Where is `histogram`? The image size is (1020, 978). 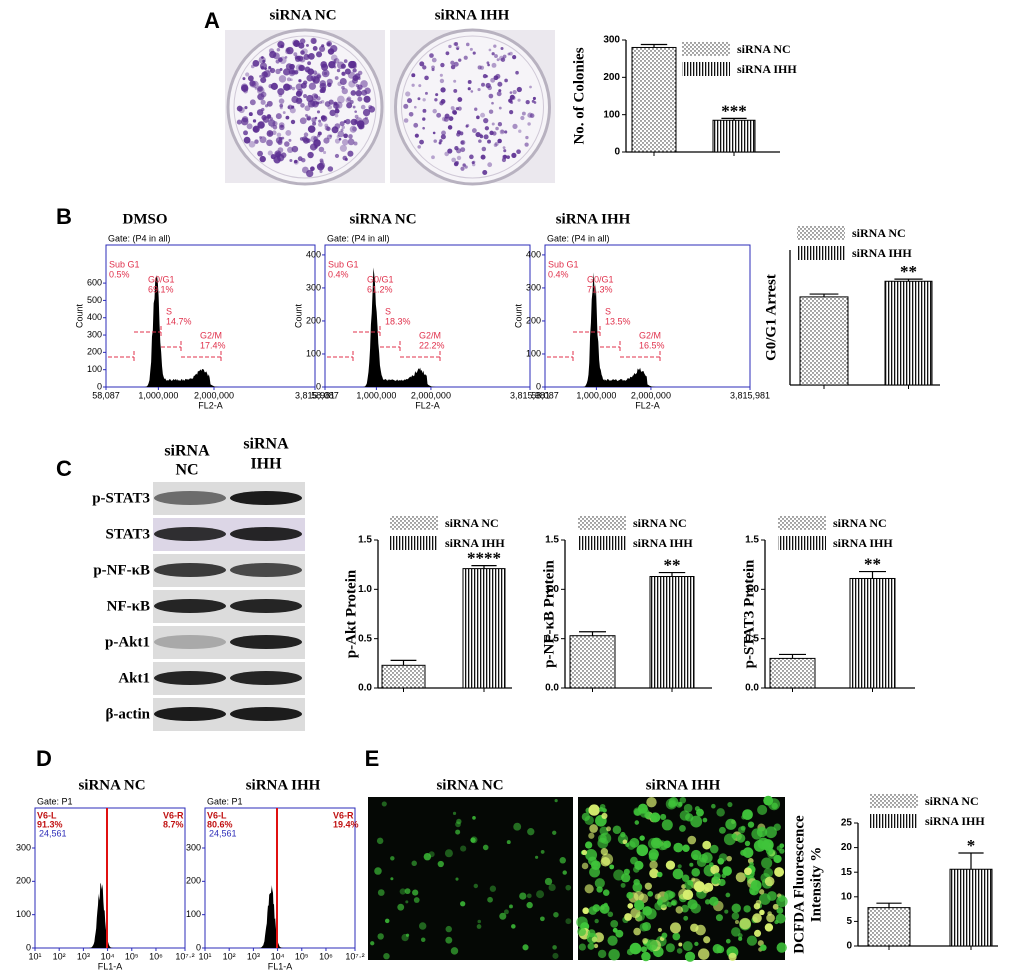
histogram is located at coordinates (647, 329).